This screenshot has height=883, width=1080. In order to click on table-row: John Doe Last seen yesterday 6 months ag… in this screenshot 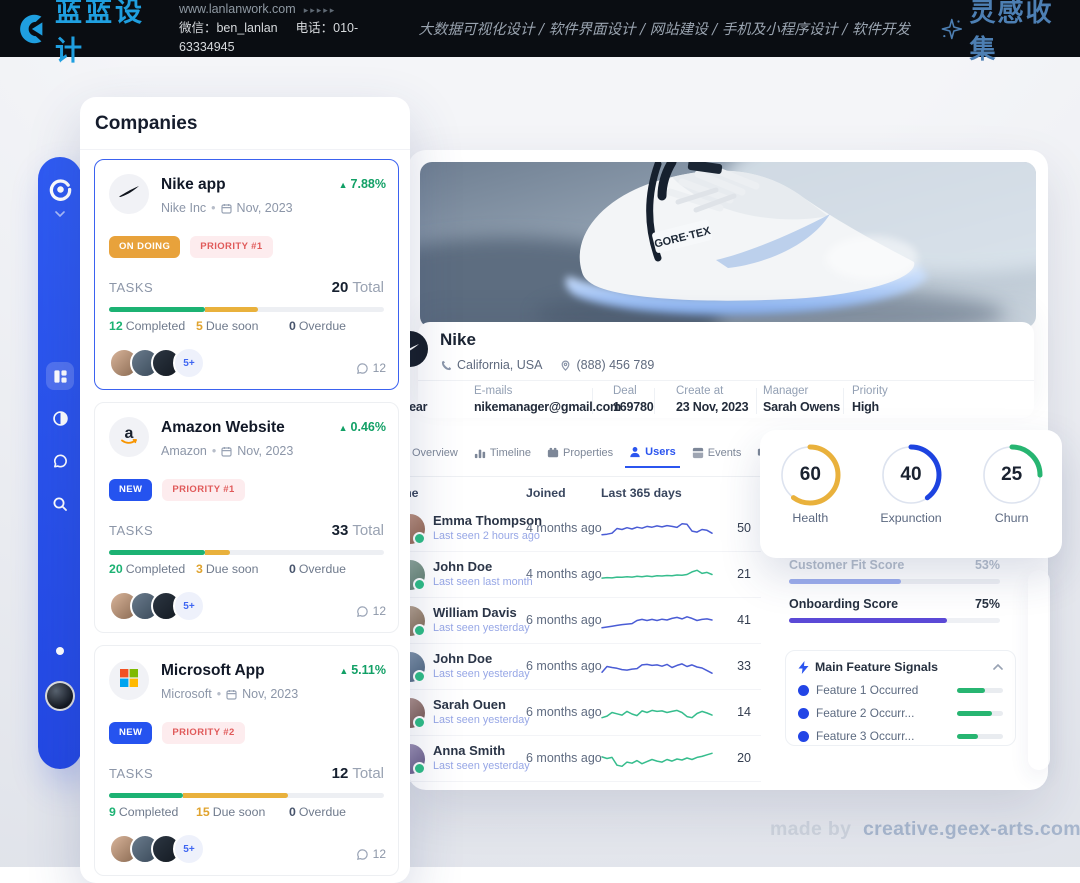, I will do `click(572, 667)`.